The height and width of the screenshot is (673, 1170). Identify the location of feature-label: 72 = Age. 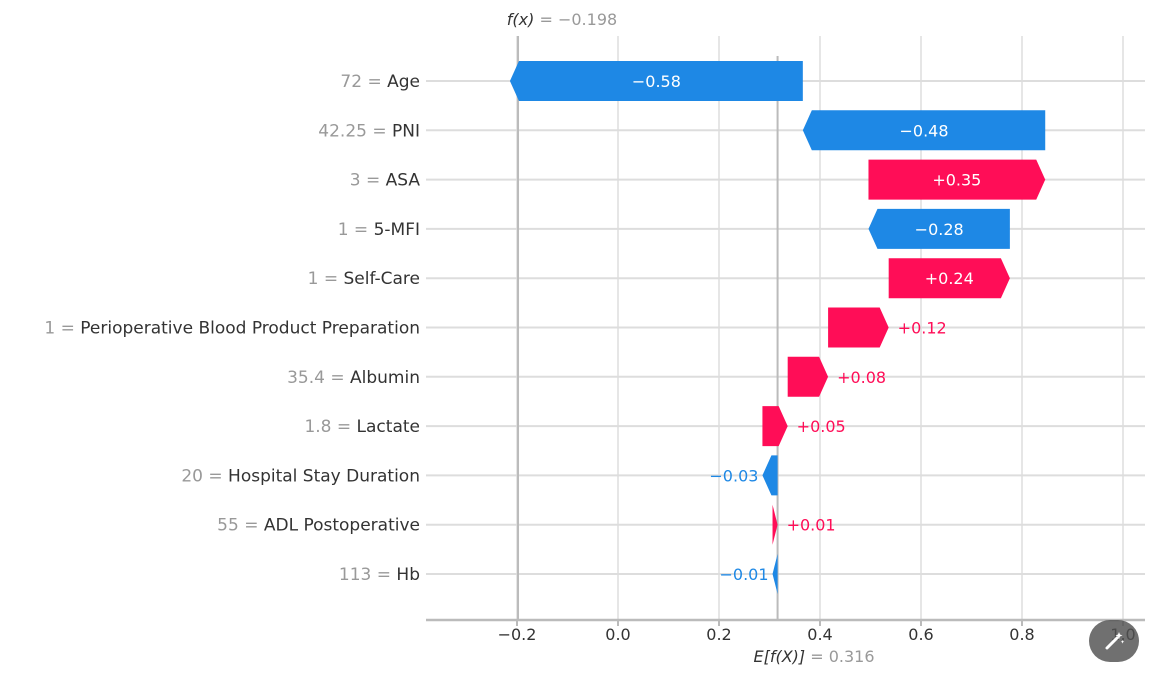
(380, 82).